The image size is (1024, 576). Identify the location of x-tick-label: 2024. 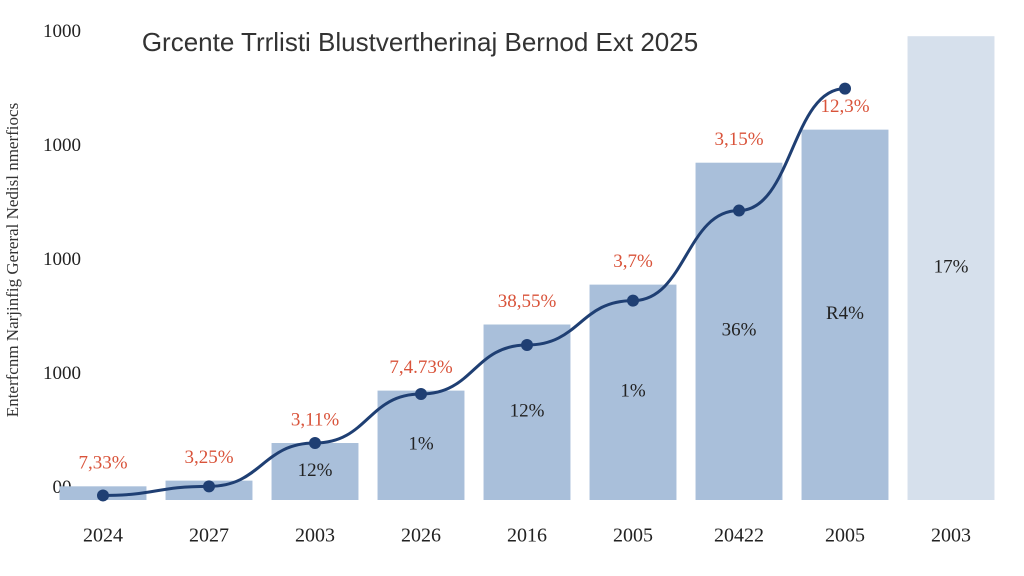
(103, 536).